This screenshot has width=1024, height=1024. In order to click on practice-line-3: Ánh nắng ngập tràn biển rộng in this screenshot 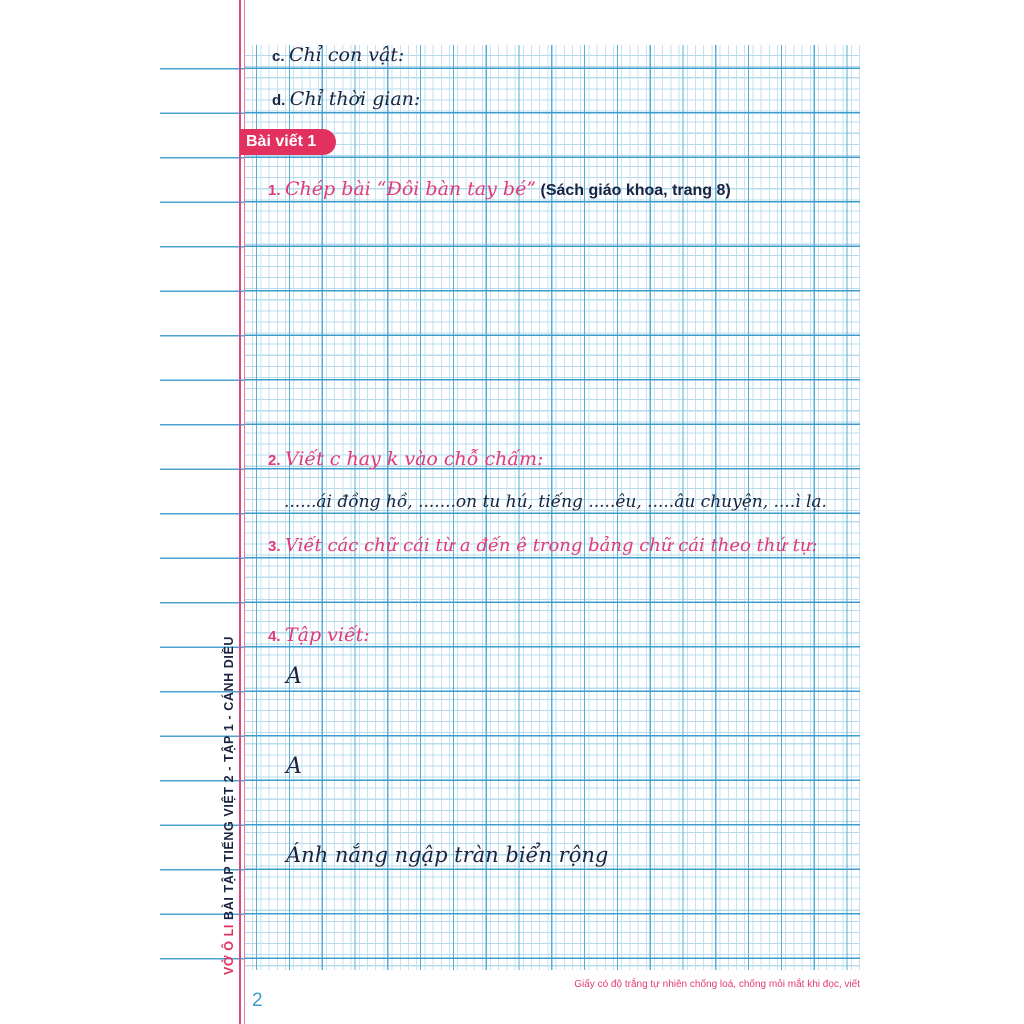, I will do `click(447, 855)`.